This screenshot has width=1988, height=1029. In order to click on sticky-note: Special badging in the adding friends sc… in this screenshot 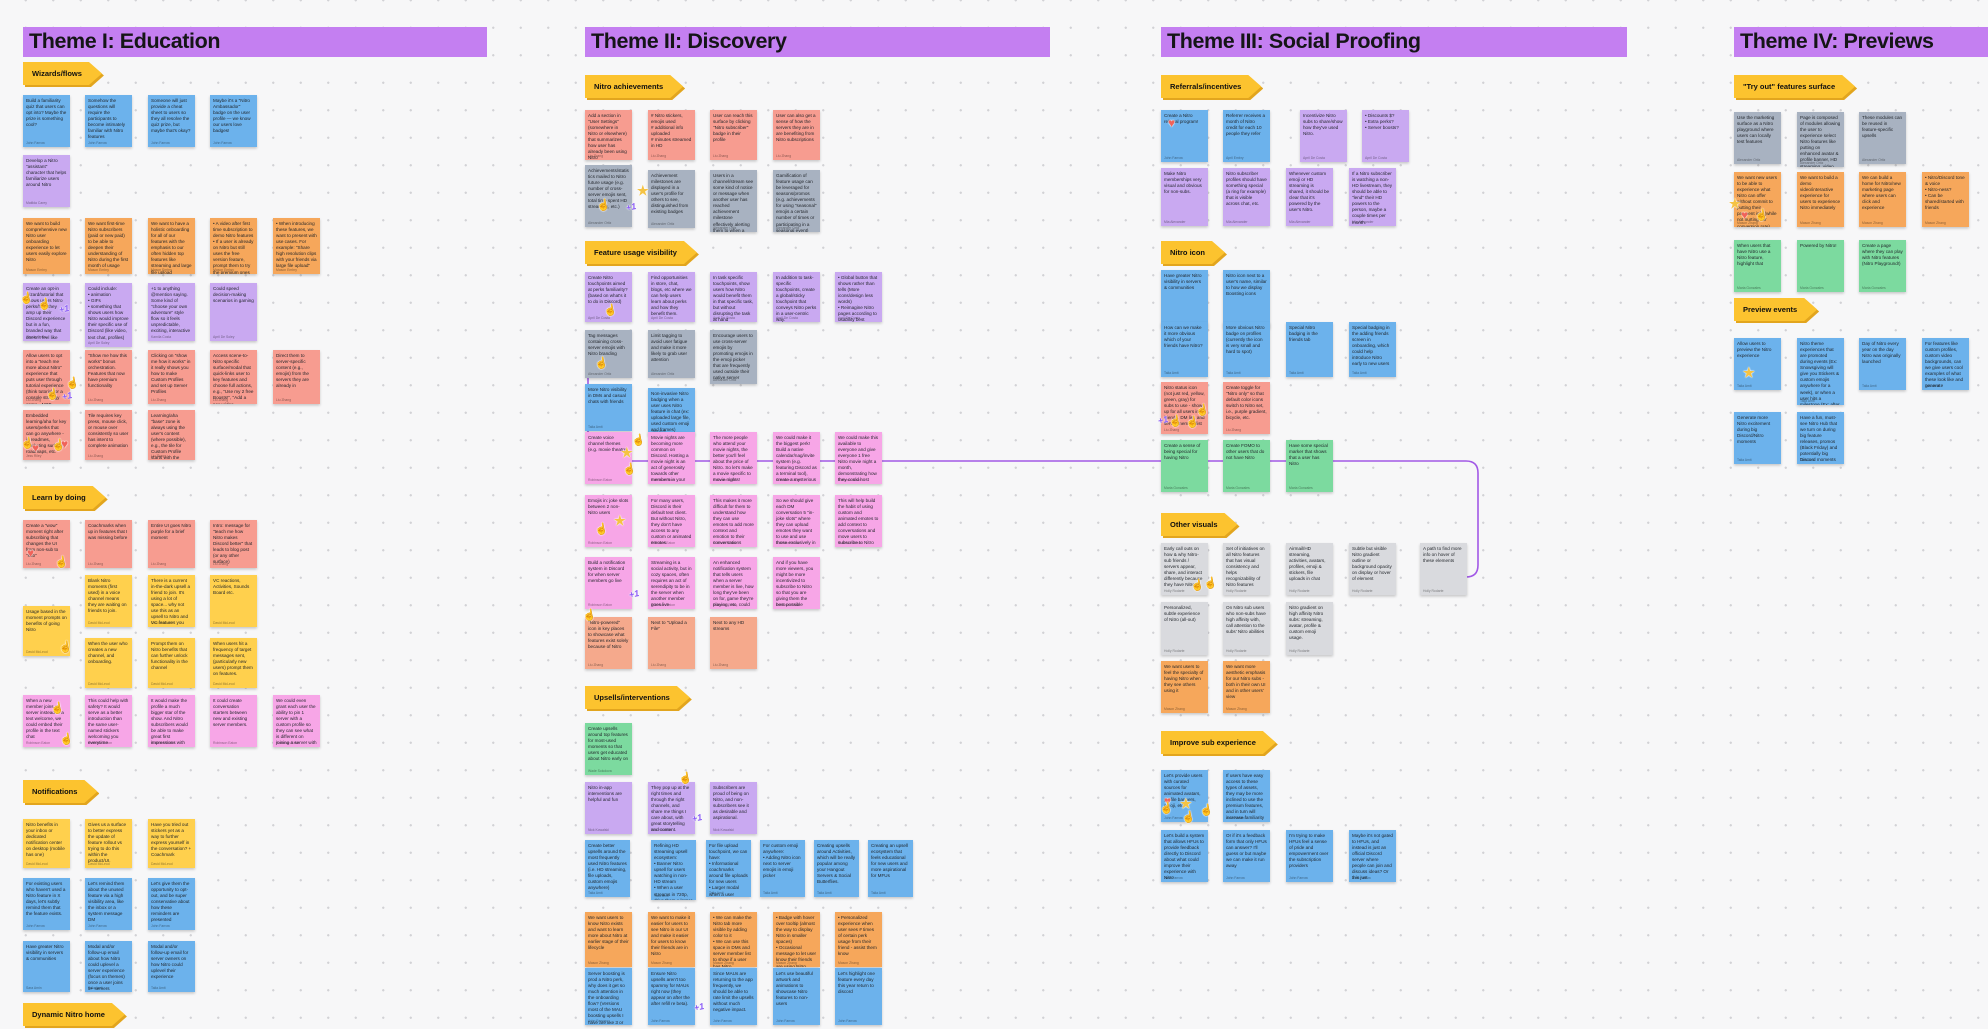, I will do `click(1372, 349)`.